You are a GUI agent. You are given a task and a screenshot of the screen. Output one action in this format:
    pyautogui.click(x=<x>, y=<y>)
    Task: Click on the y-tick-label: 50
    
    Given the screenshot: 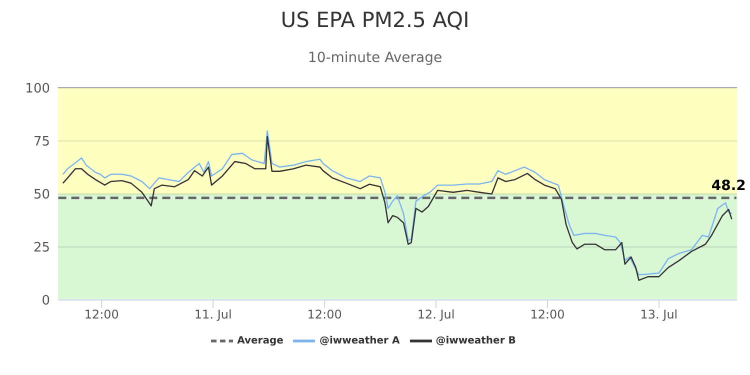 What is the action you would take?
    pyautogui.click(x=41, y=195)
    